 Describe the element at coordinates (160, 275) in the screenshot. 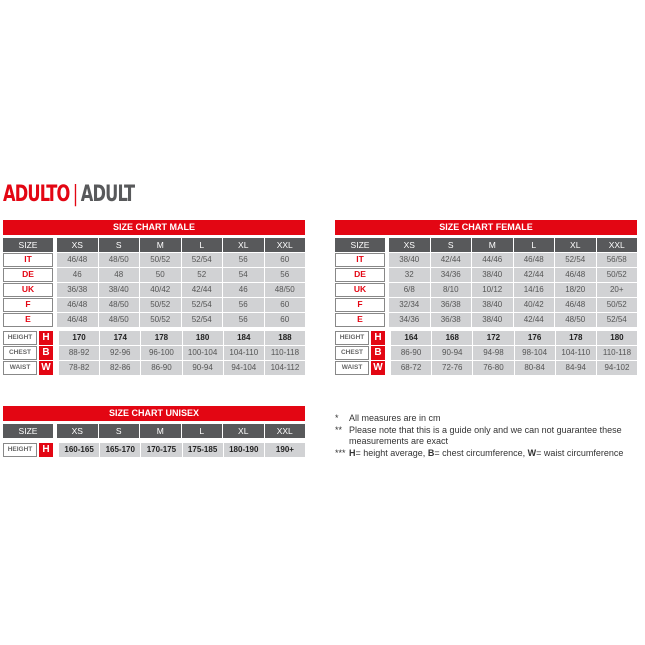

I see `size-cell: 50` at that location.